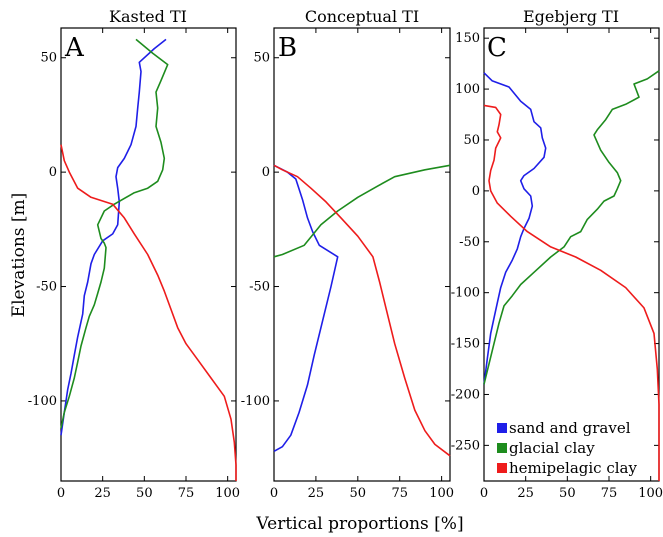  What do you see at coordinates (567, 493) in the screenshot?
I see `panel-c-x-tick-label: 50` at bounding box center [567, 493].